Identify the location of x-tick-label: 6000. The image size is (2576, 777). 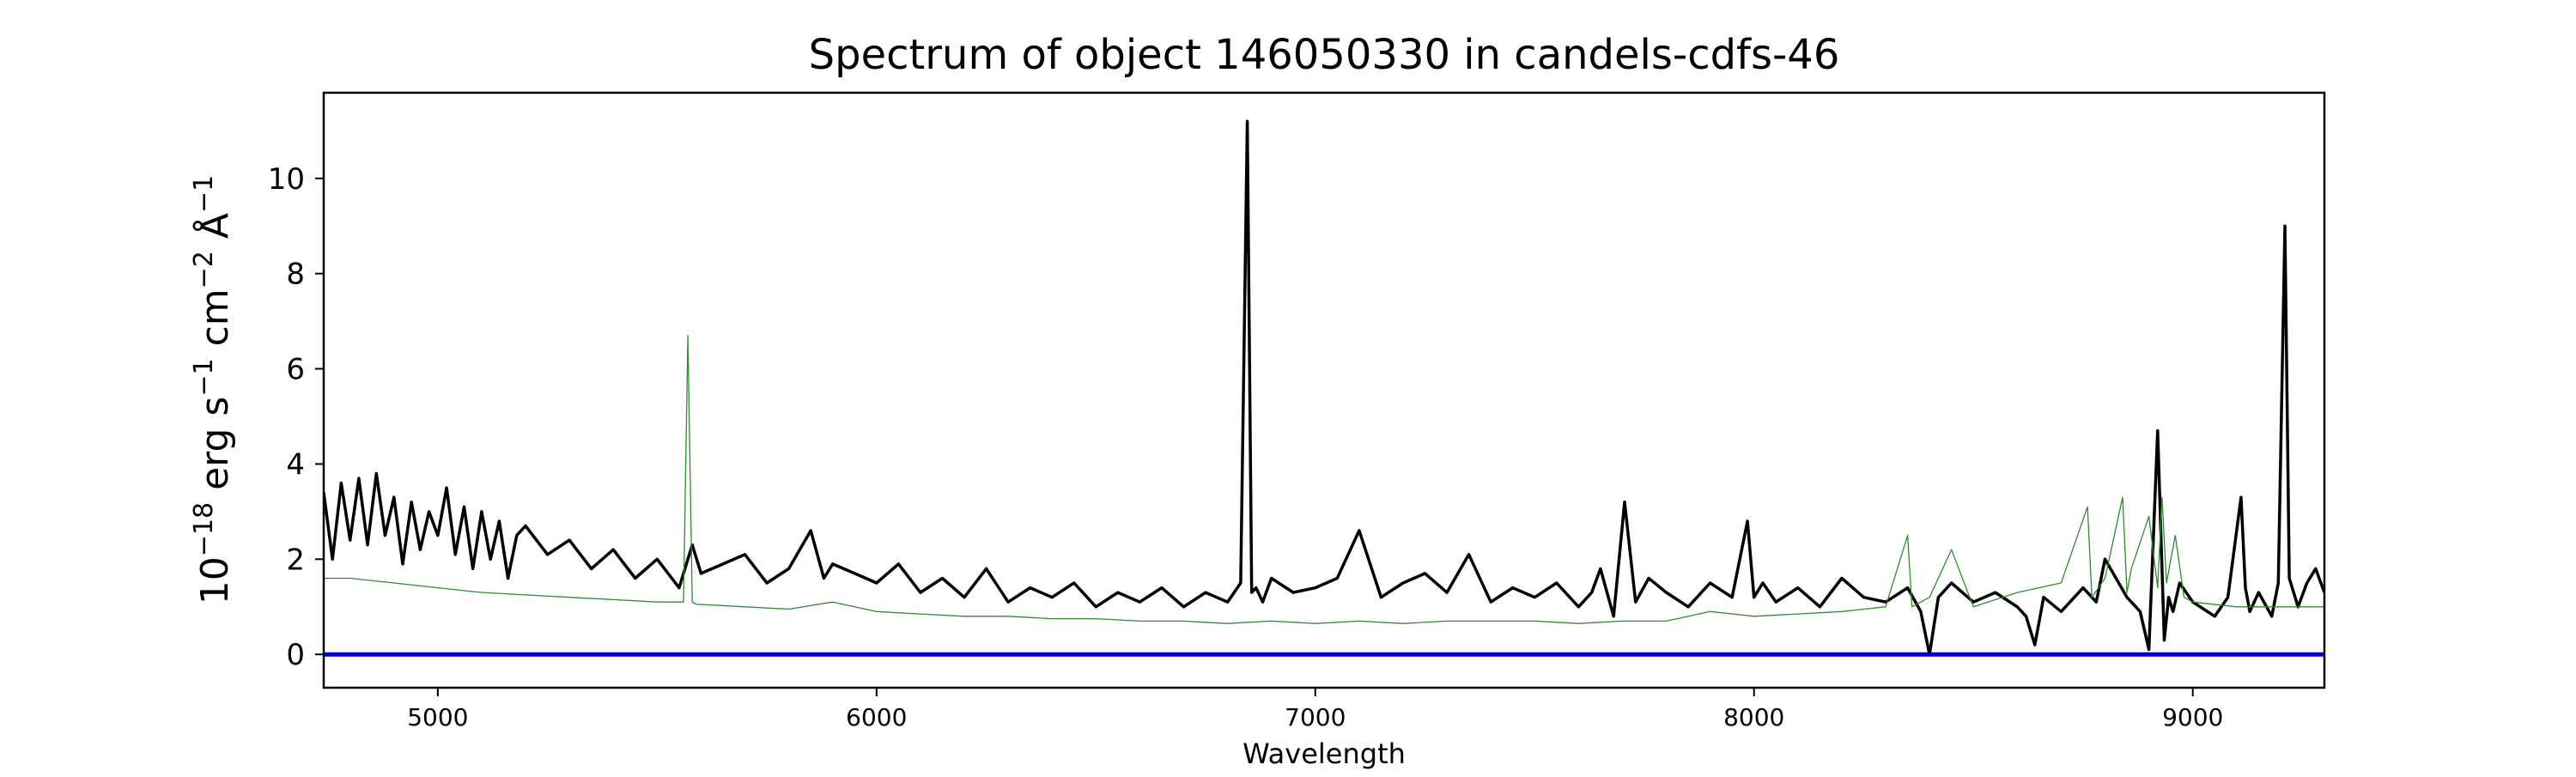
(876, 717).